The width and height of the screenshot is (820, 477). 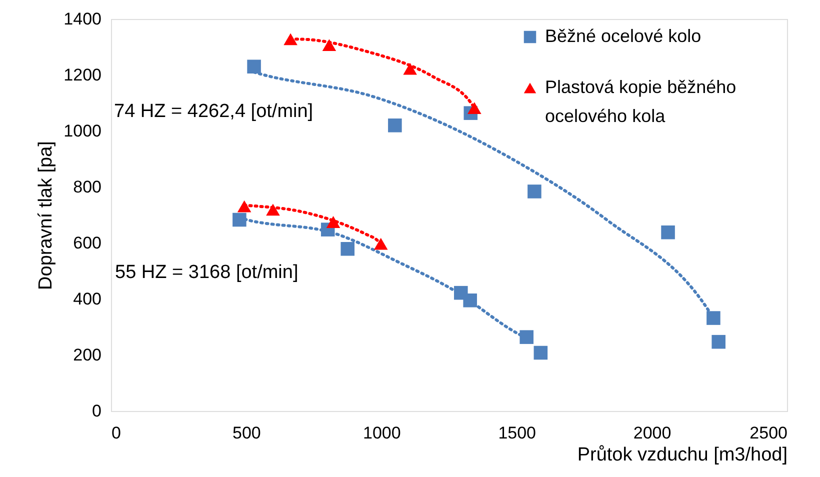 What do you see at coordinates (623, 36) in the screenshot?
I see `legend-label: Běžné ocelové kolo` at bounding box center [623, 36].